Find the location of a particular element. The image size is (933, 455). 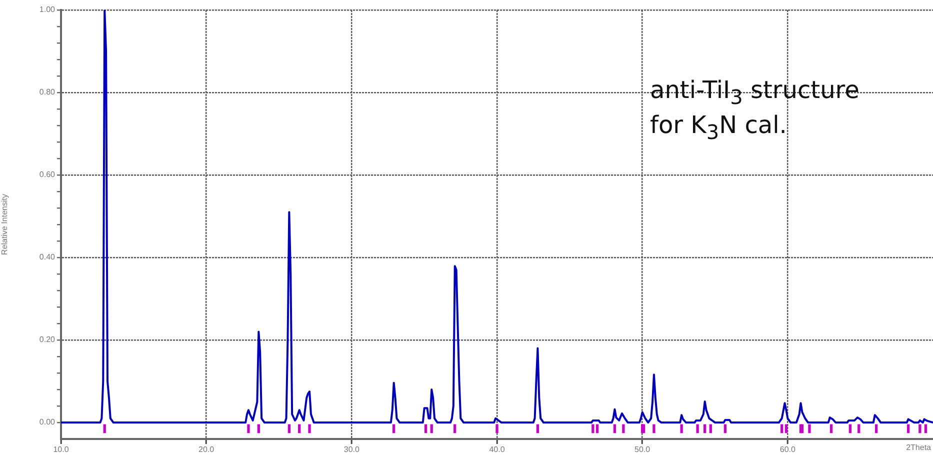

y-tick-label: 0.60 is located at coordinates (47, 175).